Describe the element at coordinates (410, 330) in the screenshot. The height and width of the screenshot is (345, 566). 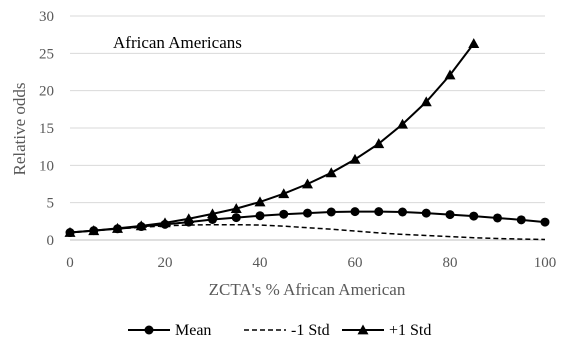
I see `legend-label: +1 Std` at that location.